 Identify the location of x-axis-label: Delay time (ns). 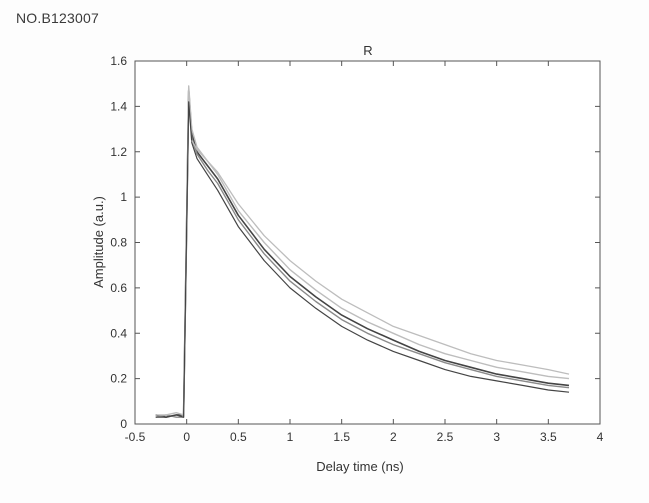
(359, 466).